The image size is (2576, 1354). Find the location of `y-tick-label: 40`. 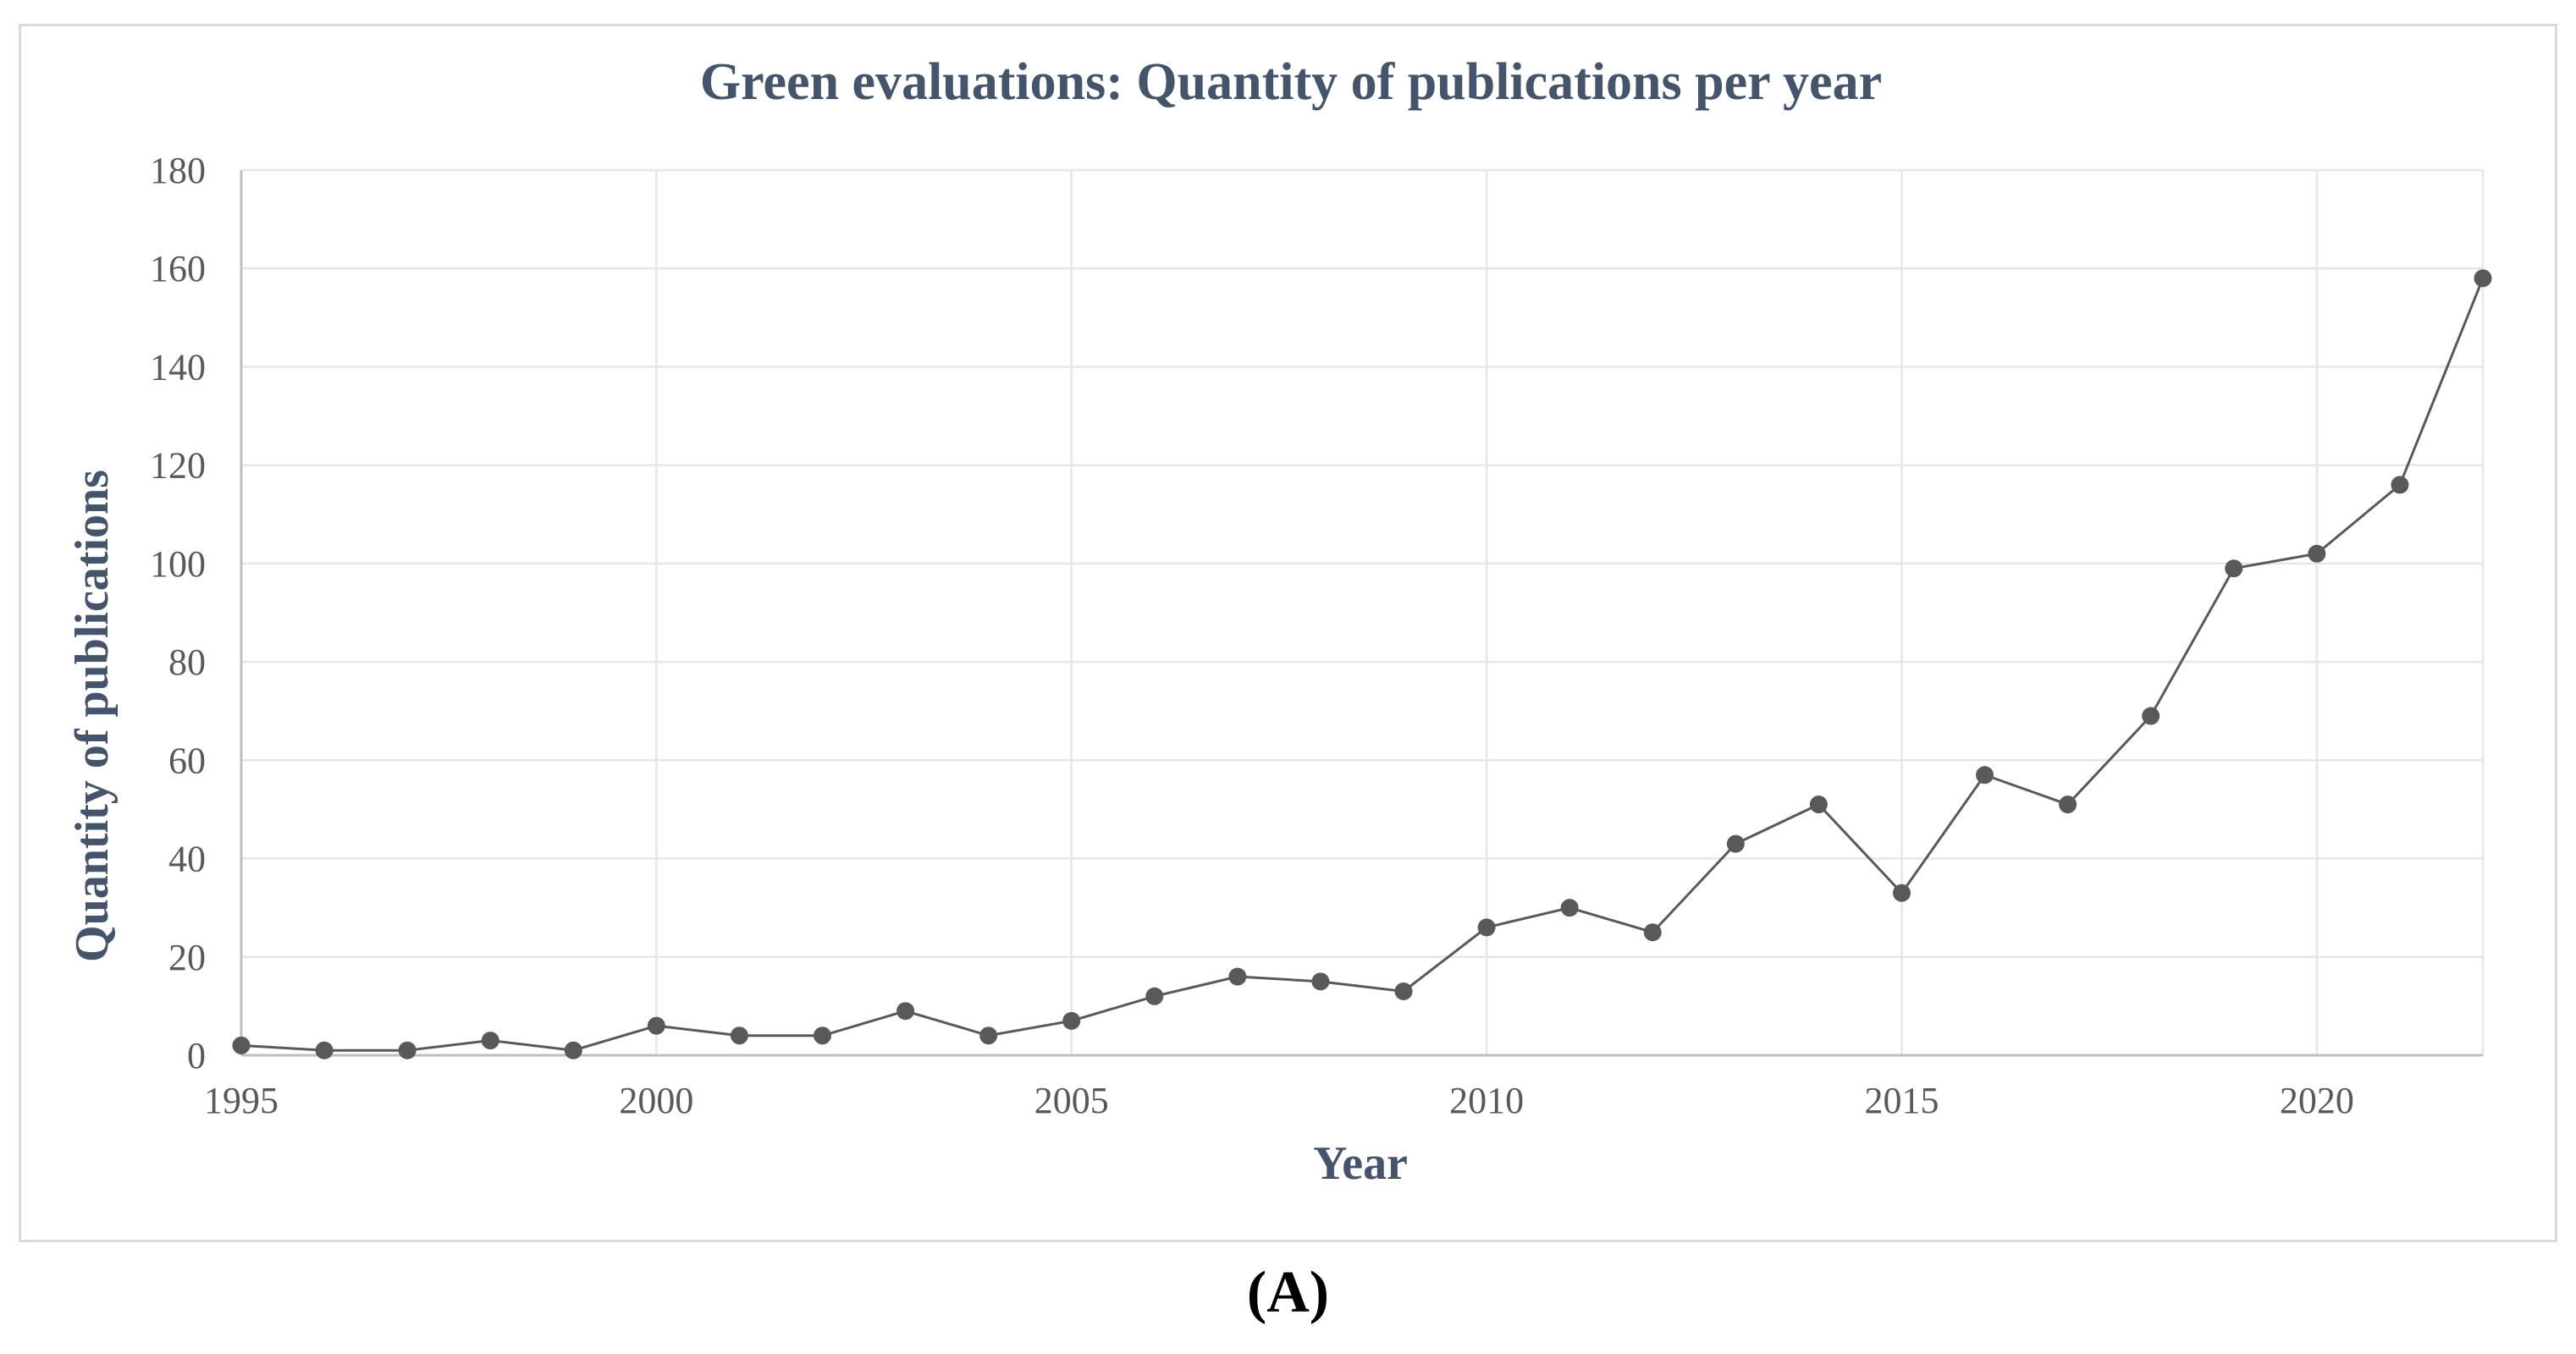

y-tick-label: 40 is located at coordinates (187, 859).